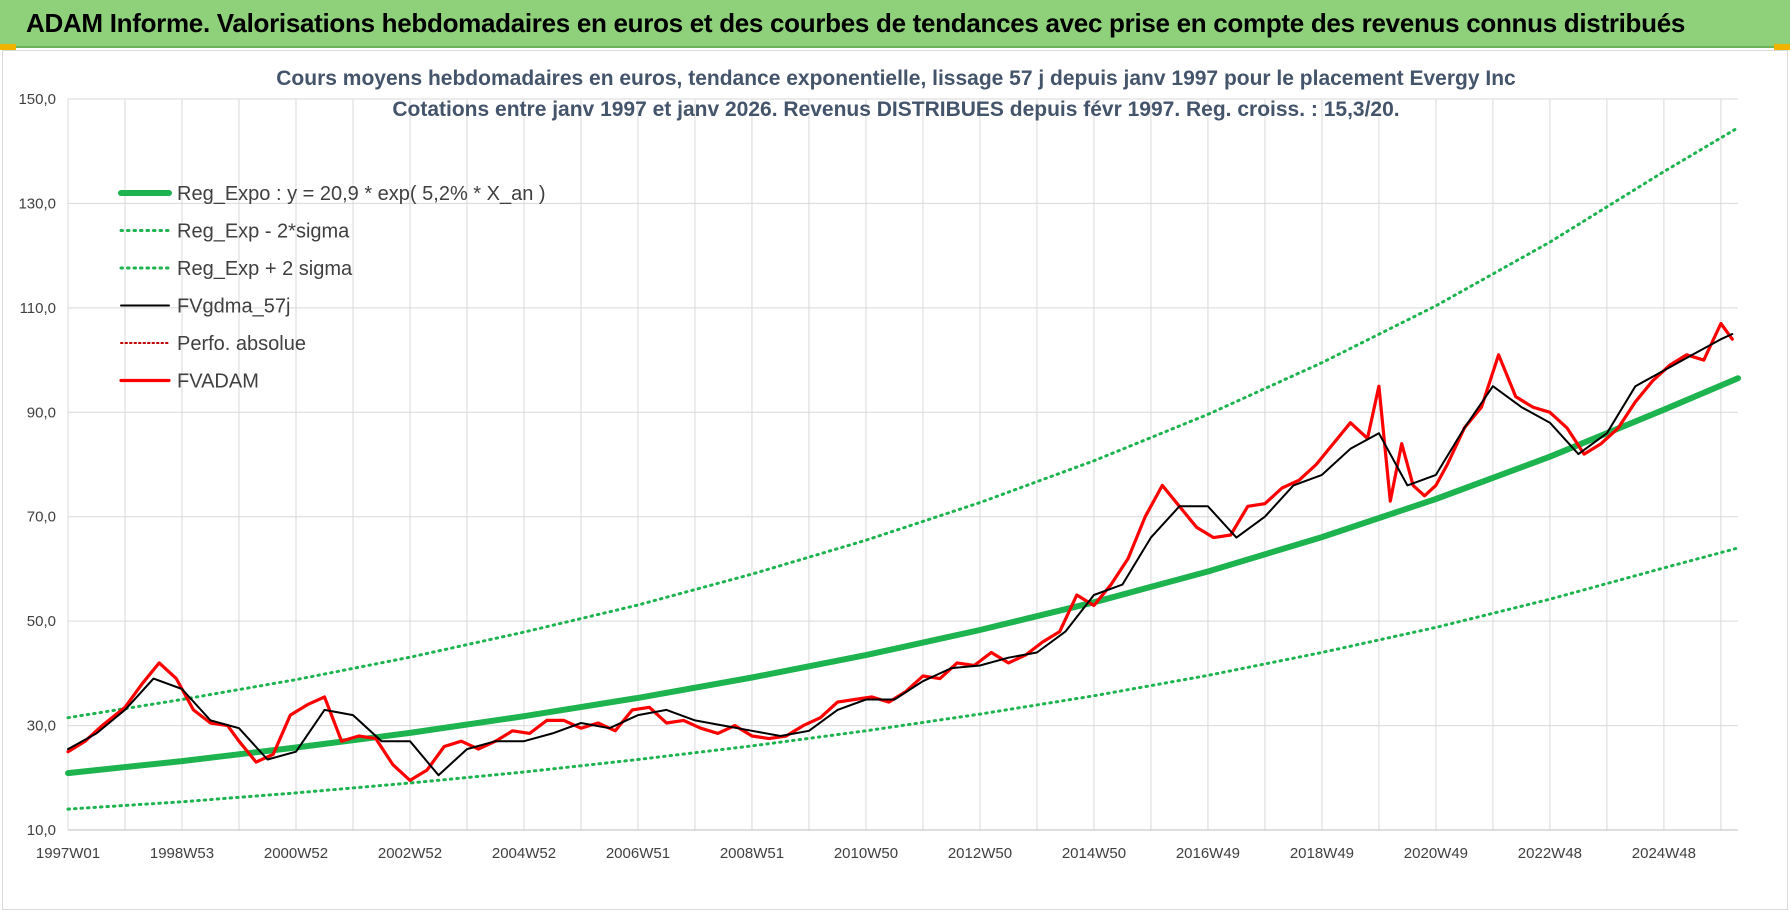  What do you see at coordinates (218, 382) in the screenshot?
I see `legend-label: FVADAM` at bounding box center [218, 382].